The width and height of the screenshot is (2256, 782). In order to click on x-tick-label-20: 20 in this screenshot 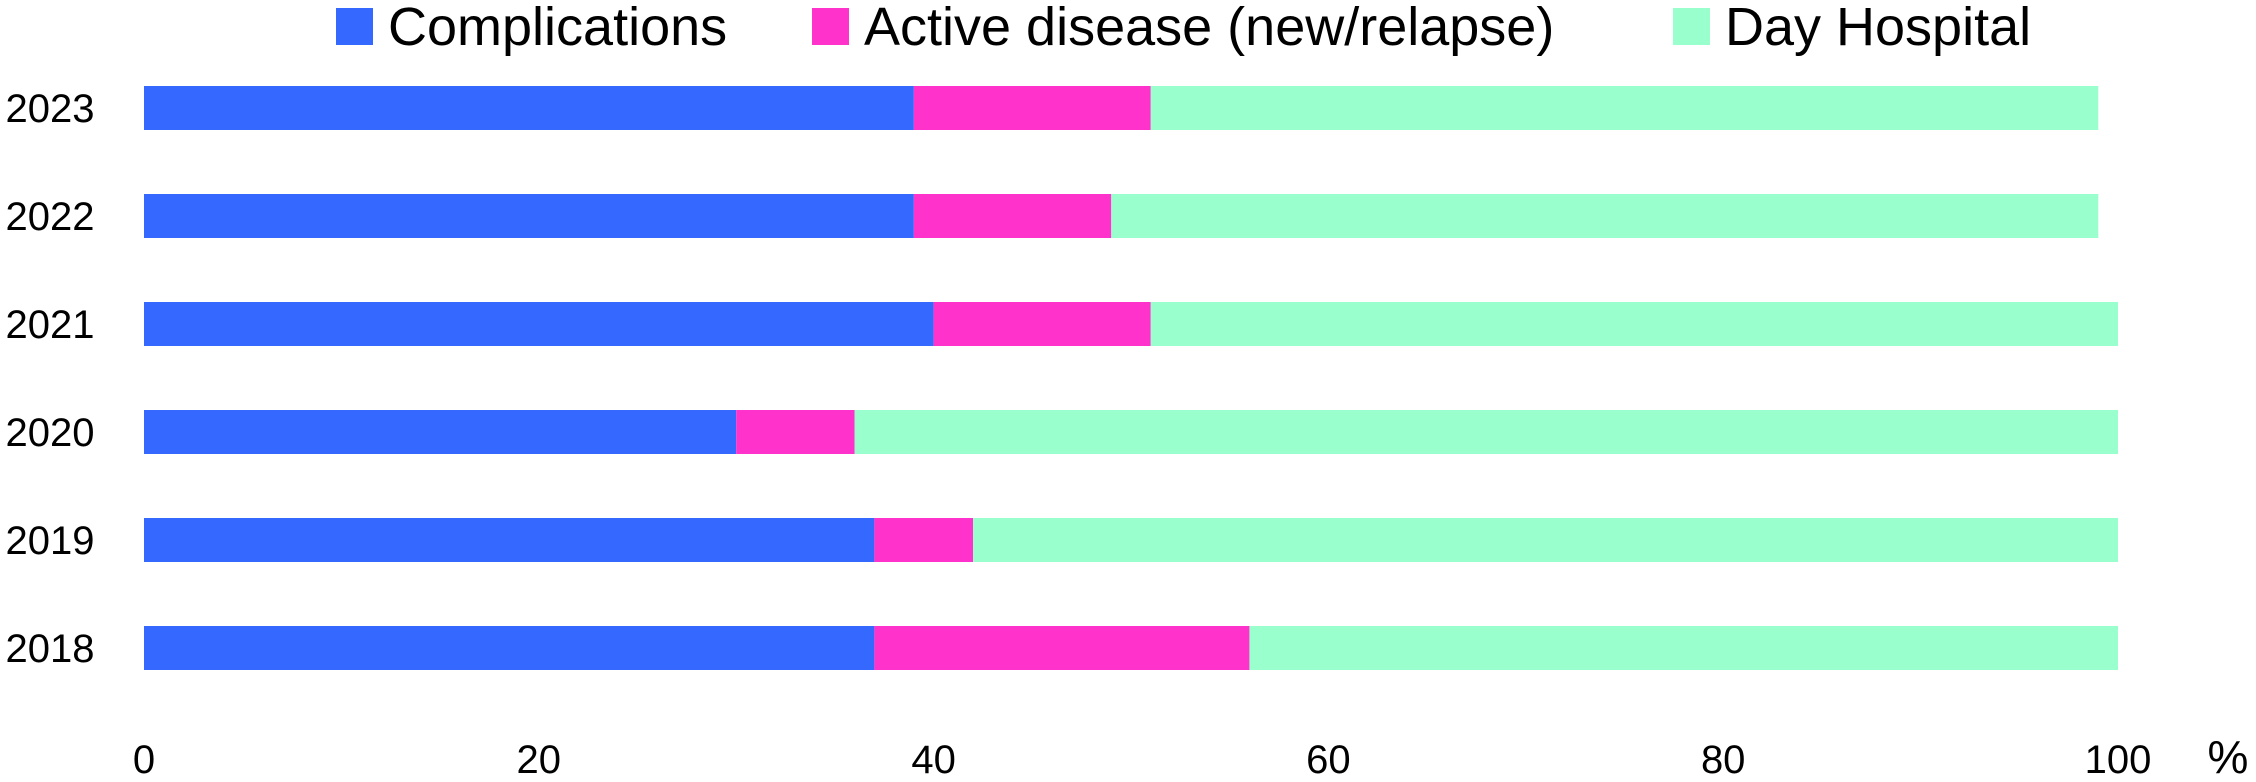, I will do `click(539, 760)`.